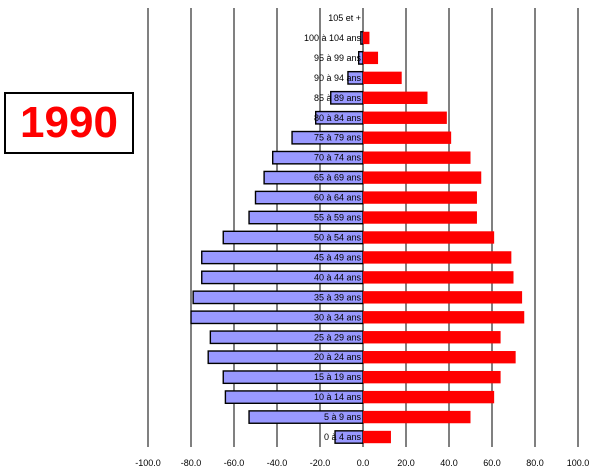 The width and height of the screenshot is (592, 471). What do you see at coordinates (343, 437) in the screenshot?
I see `category-label: 0 à 4 ans` at bounding box center [343, 437].